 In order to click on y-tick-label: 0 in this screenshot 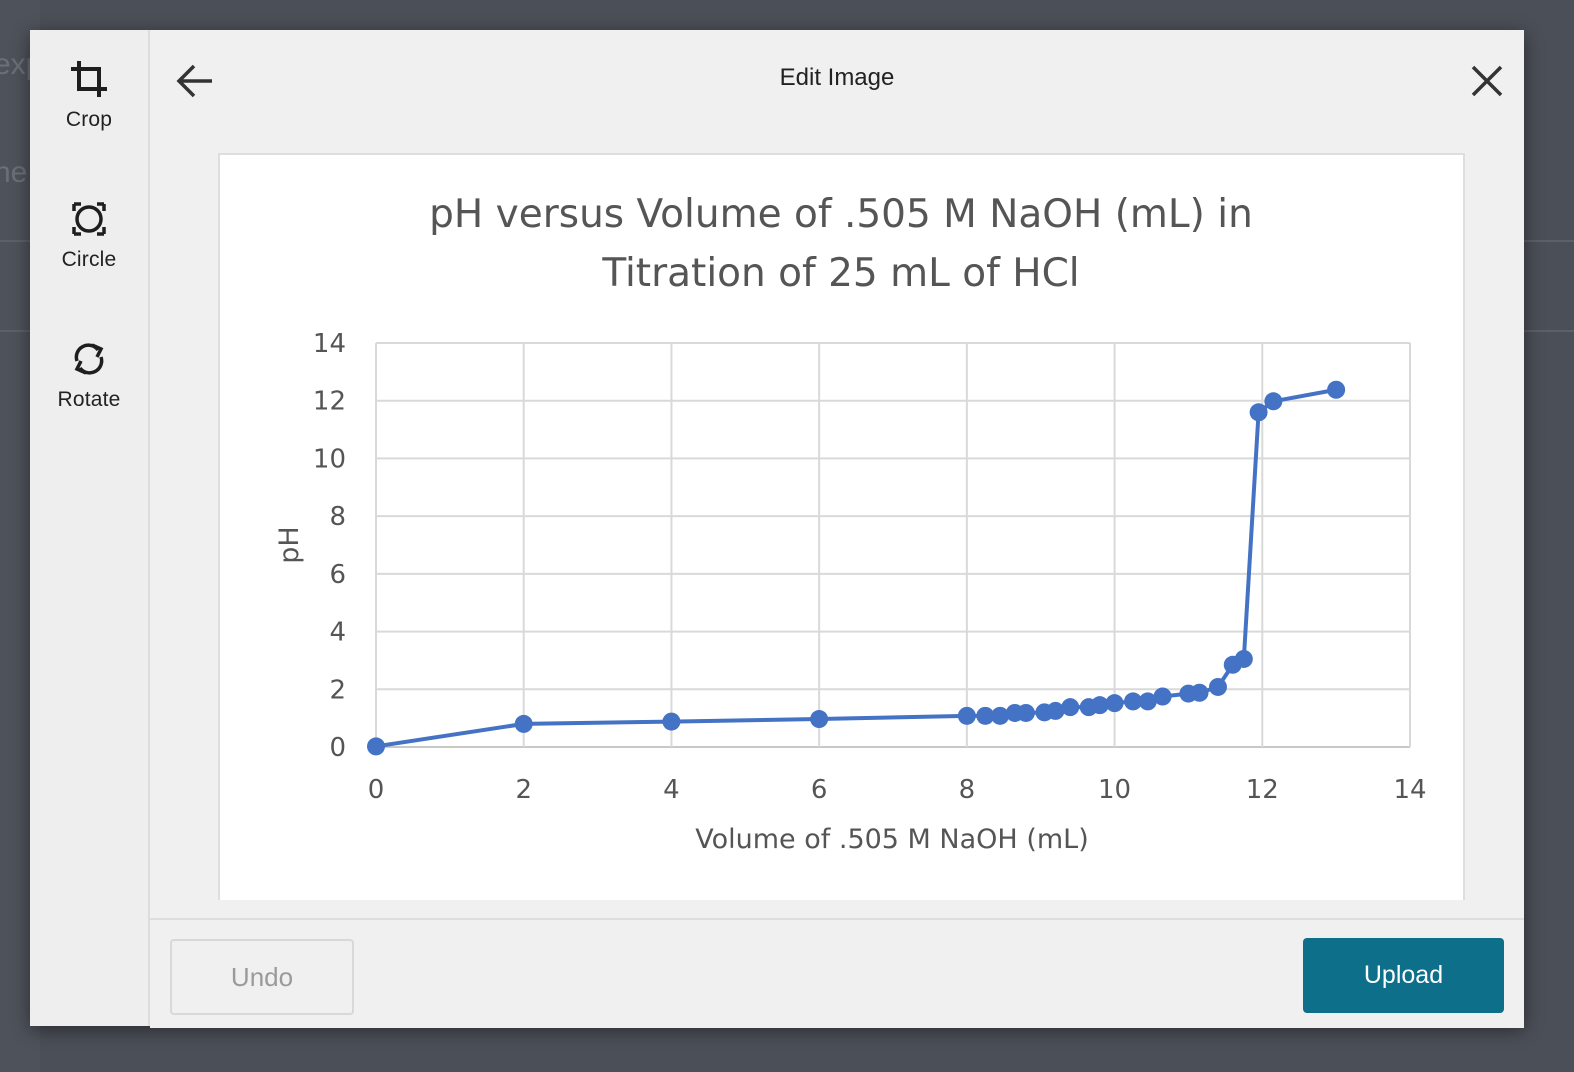, I will do `click(337, 748)`.